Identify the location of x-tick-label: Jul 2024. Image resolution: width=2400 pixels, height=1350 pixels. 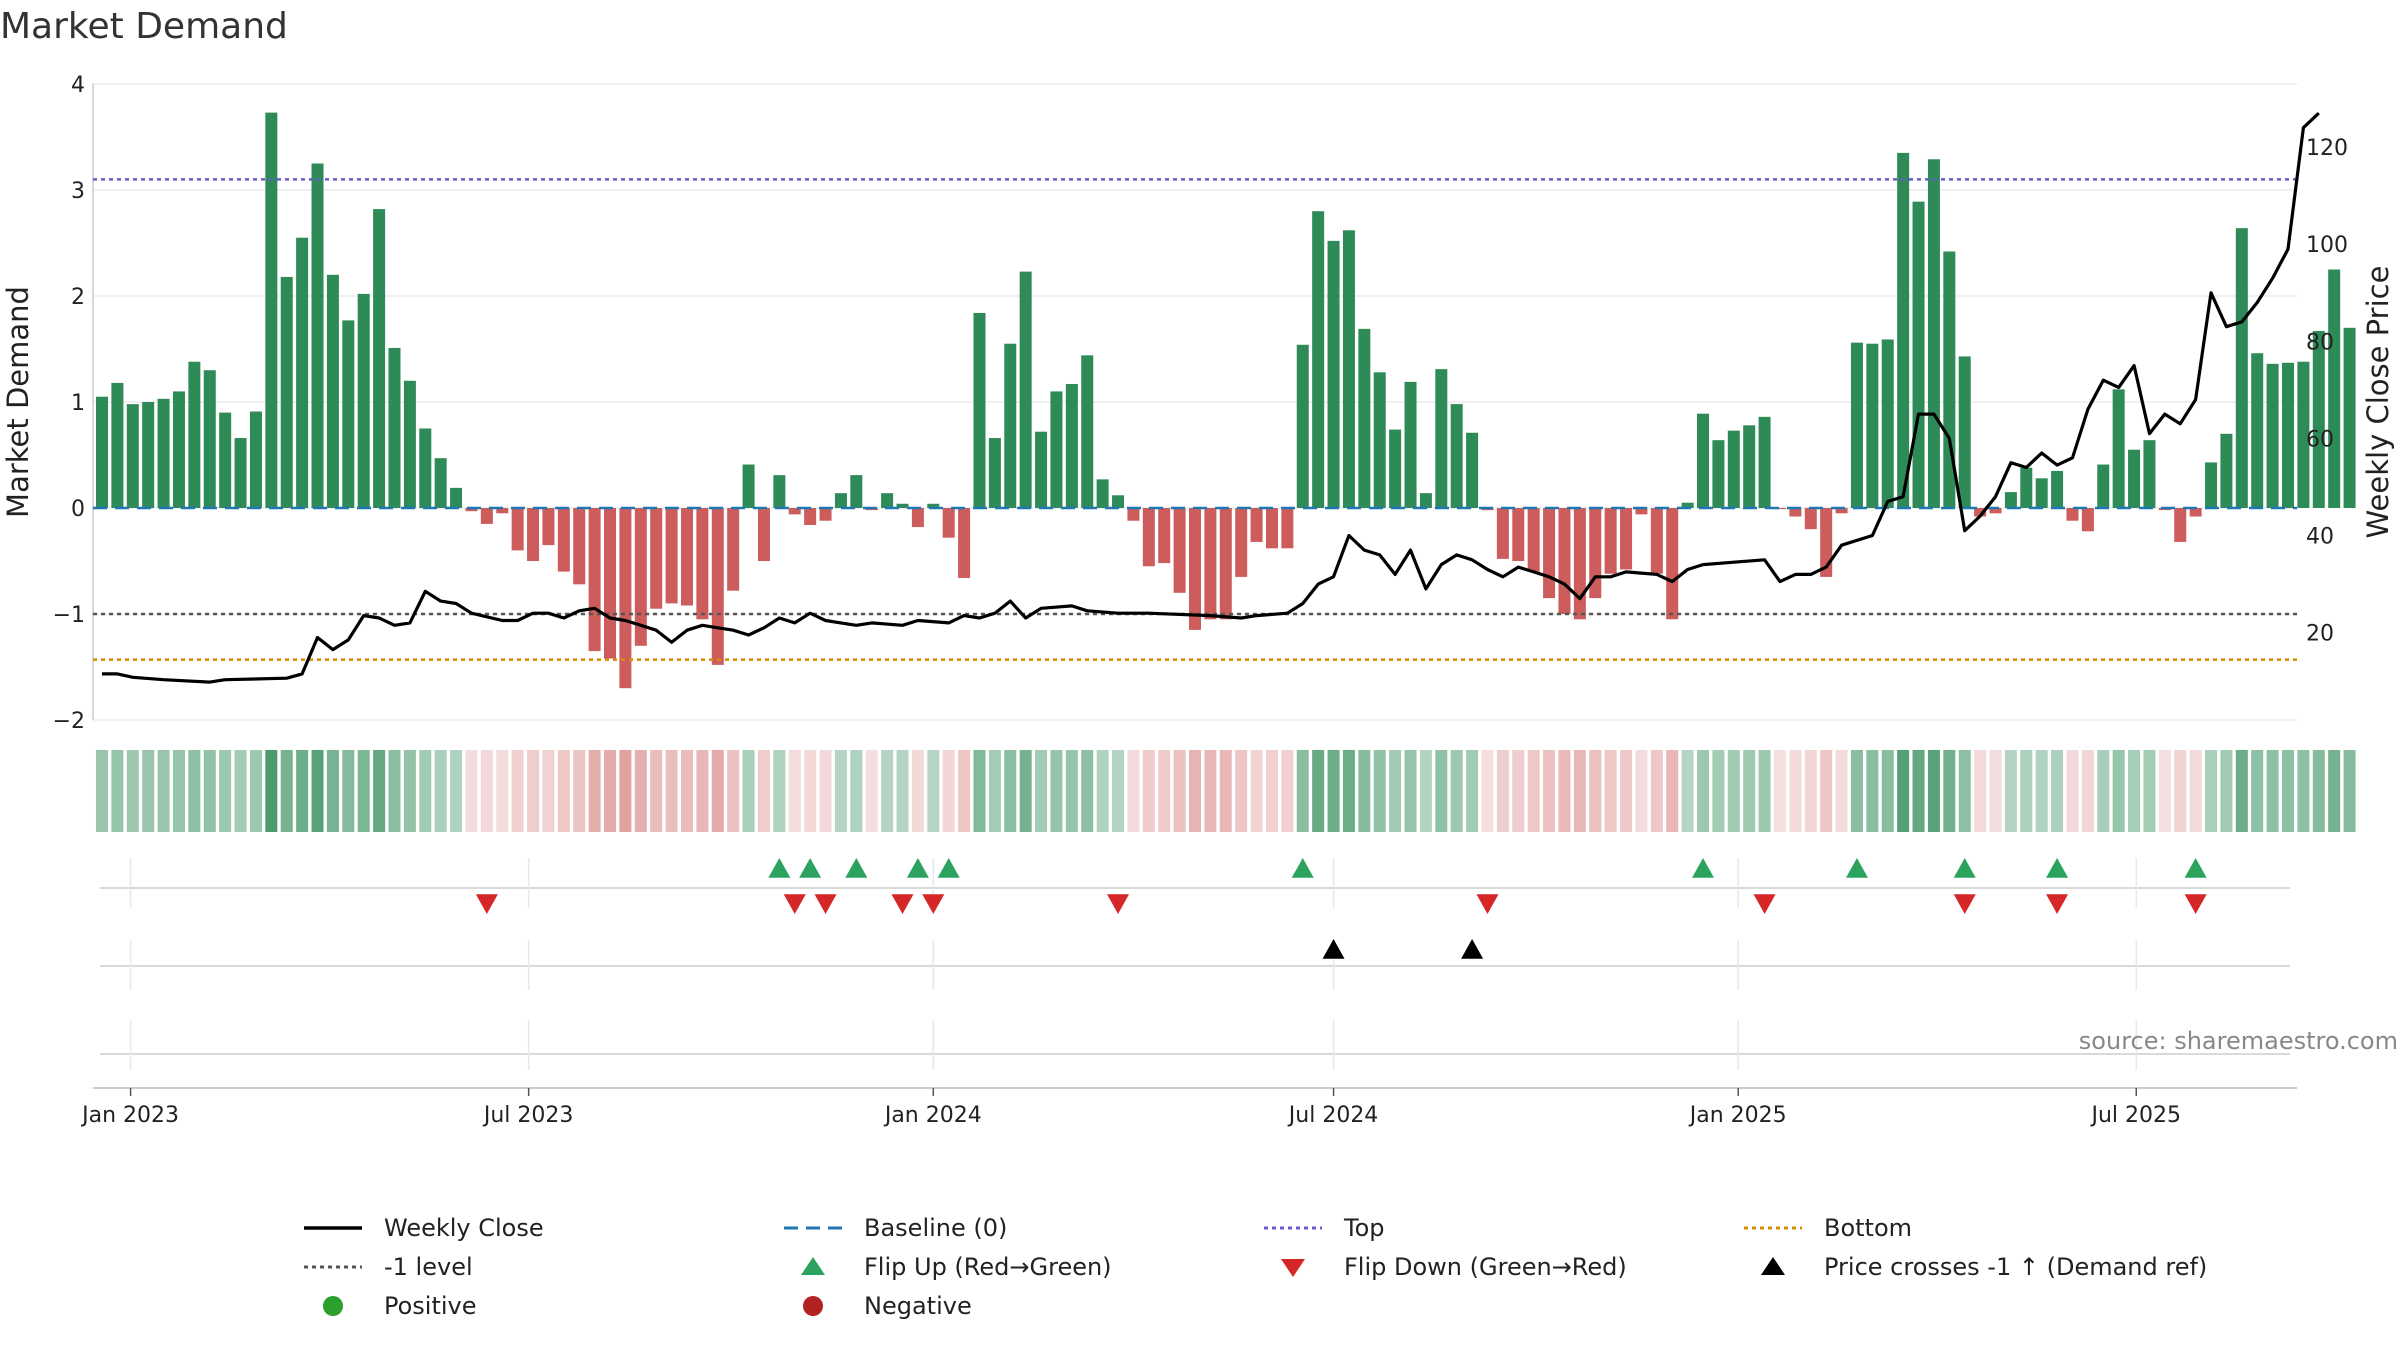
(1333, 1115).